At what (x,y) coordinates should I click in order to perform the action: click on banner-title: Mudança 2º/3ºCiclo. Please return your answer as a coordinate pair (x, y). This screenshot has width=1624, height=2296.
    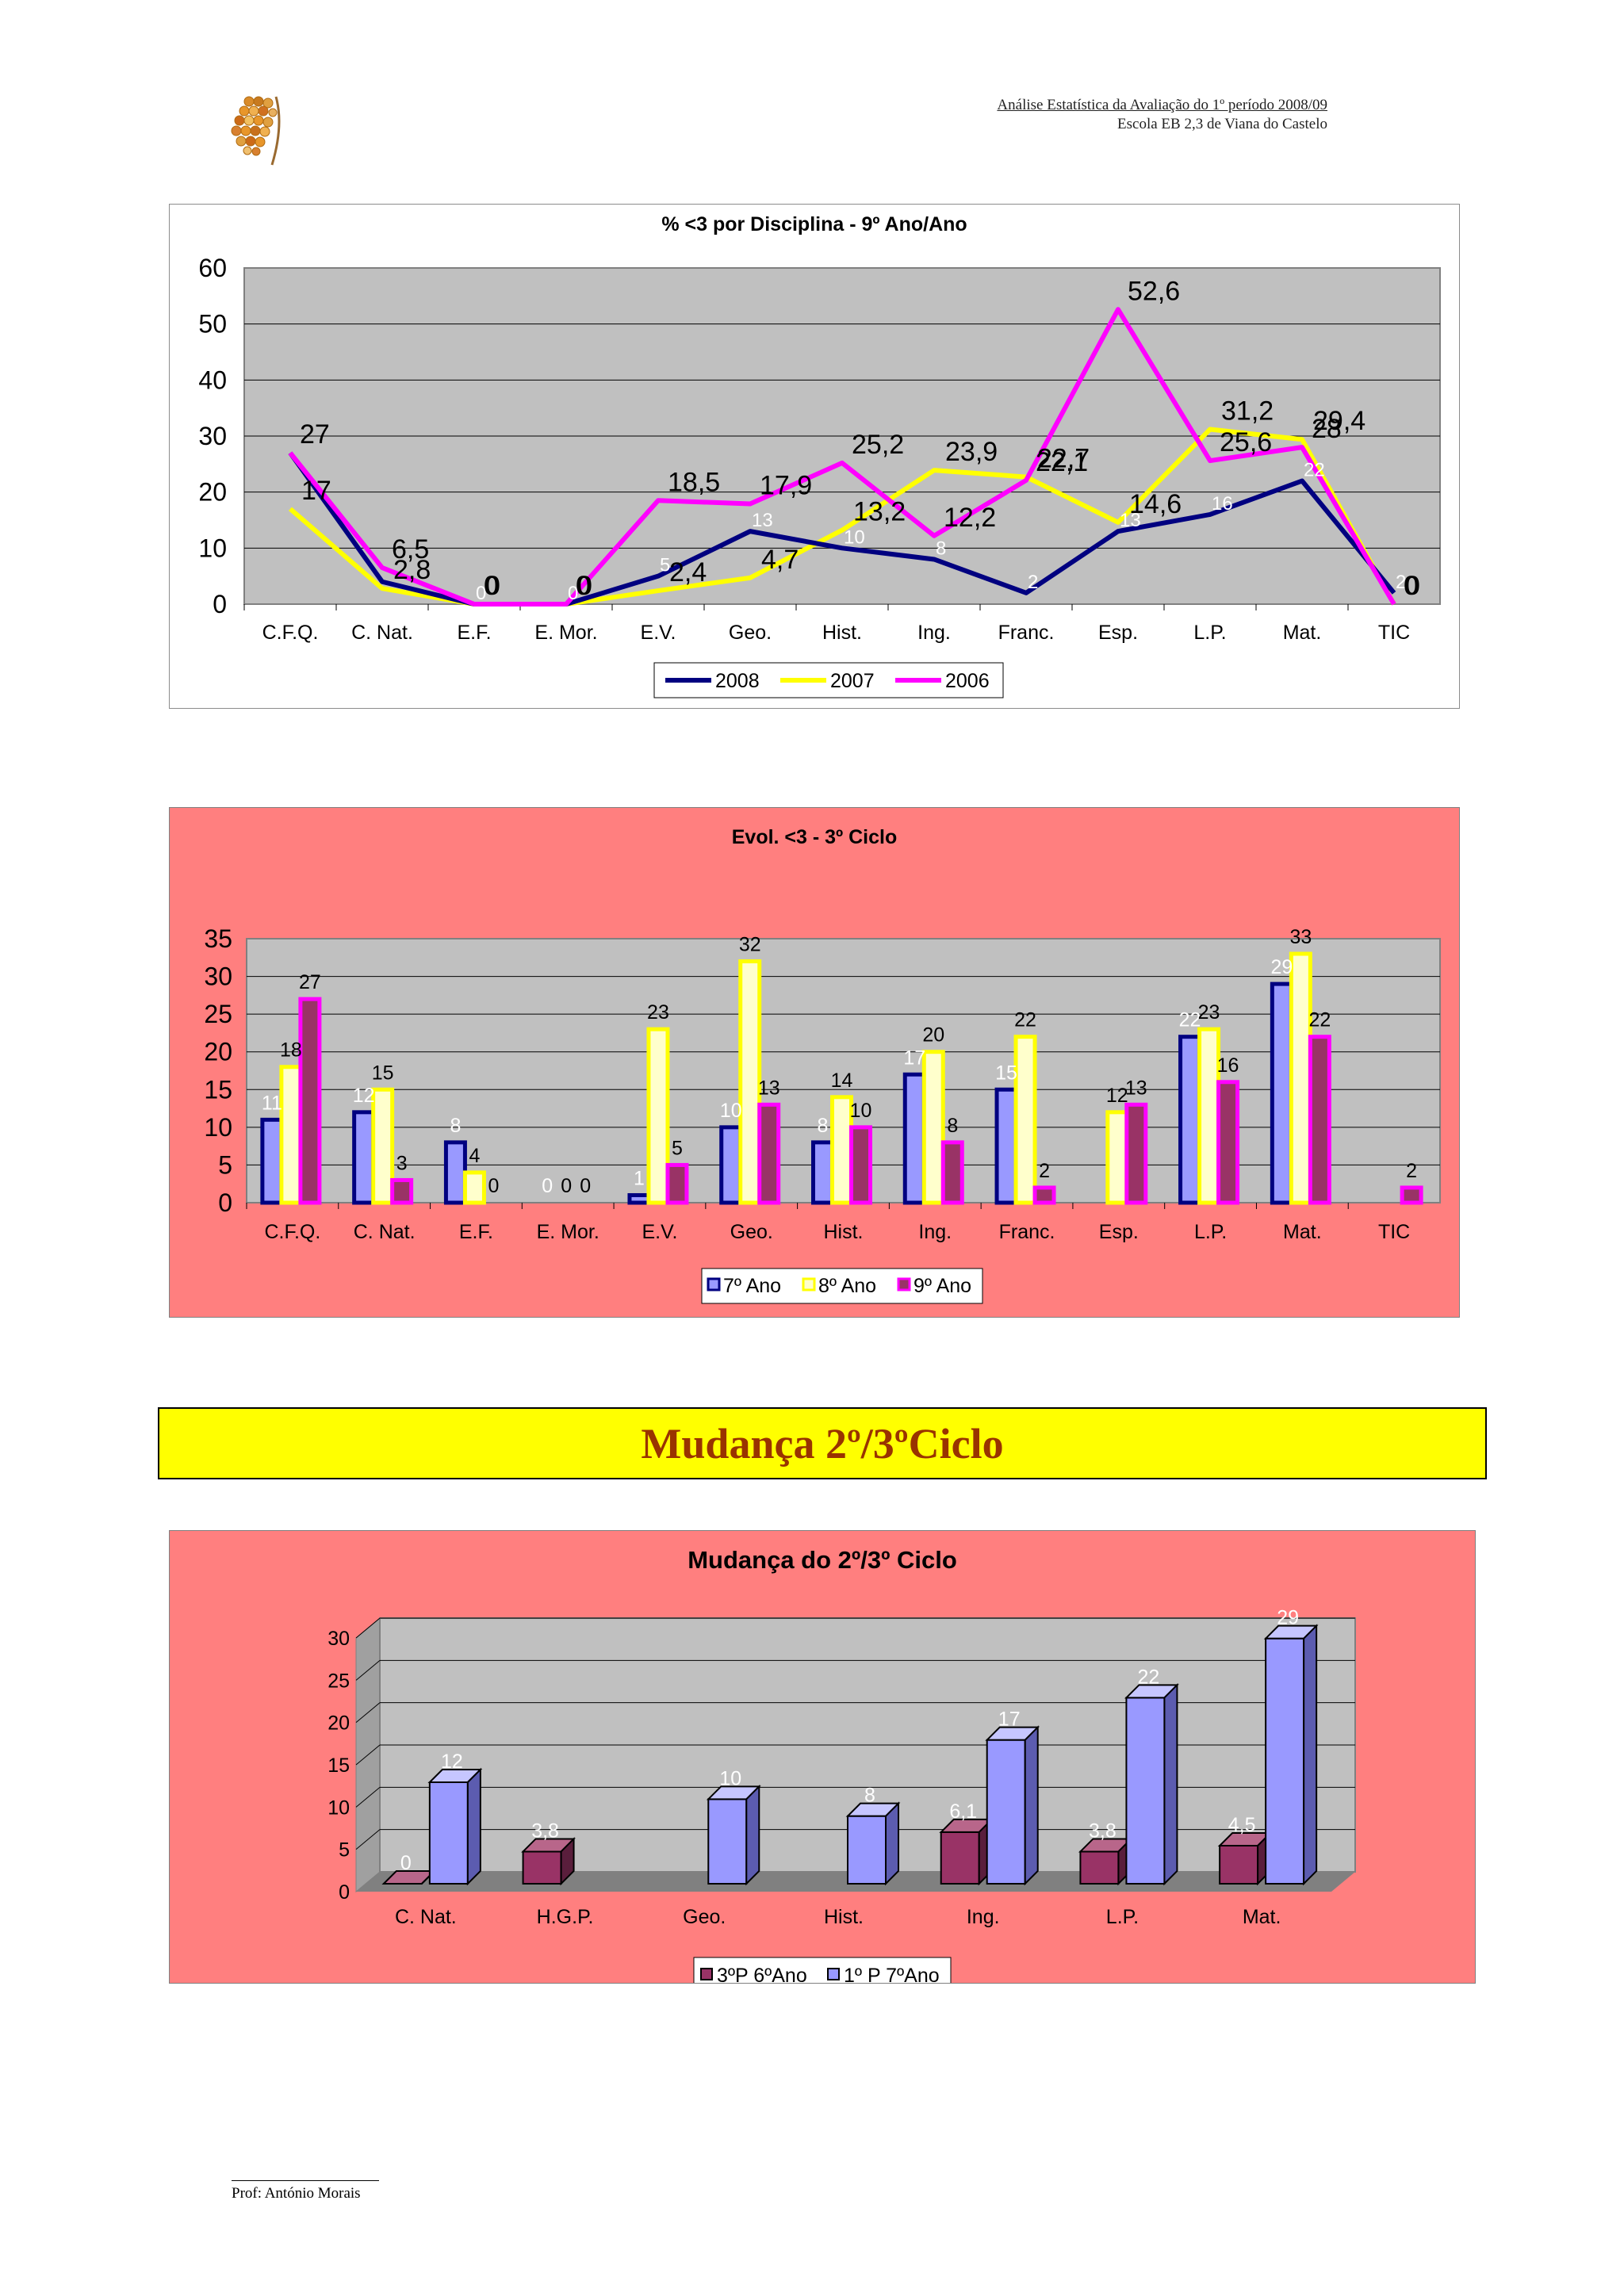
    Looking at the image, I should click on (822, 1444).